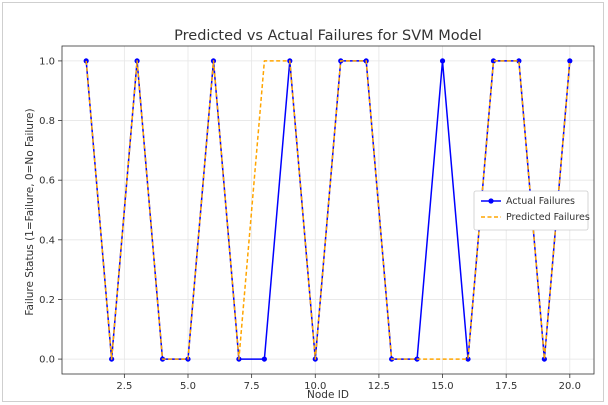 This screenshot has width=608, height=405. I want to click on legend: Actual Failures Predicted Failures, so click(531, 210).